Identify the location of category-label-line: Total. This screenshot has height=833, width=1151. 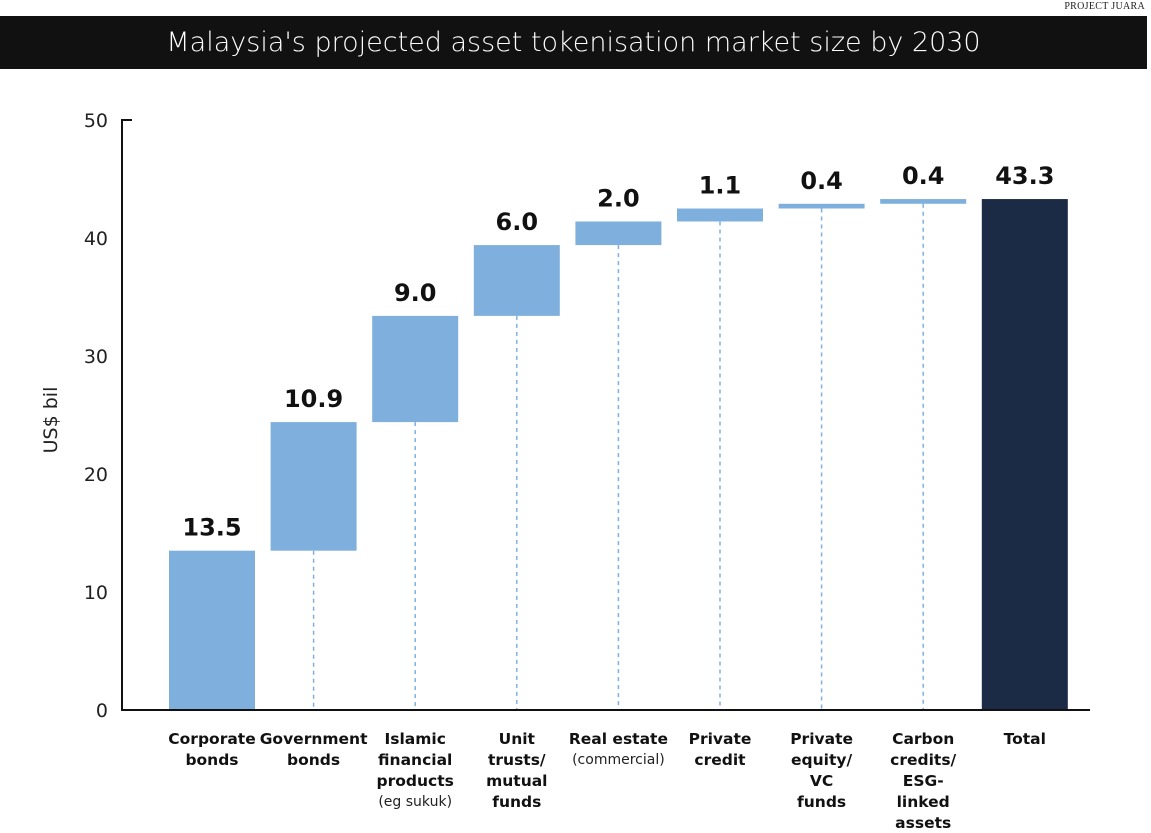
(1025, 739).